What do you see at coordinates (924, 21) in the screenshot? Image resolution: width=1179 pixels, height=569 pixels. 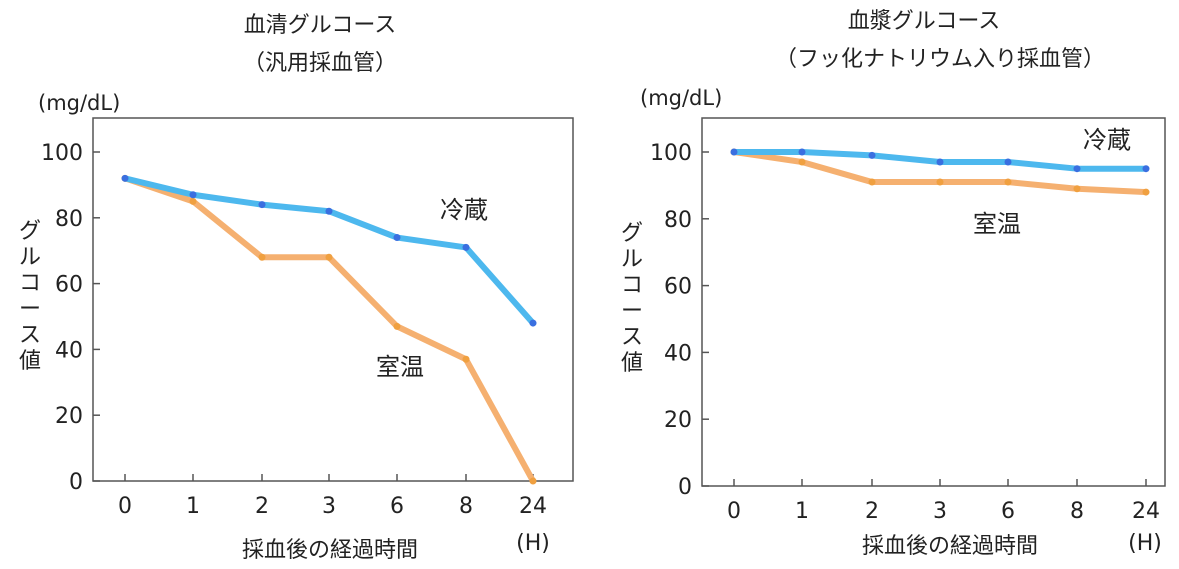 I see `chart-title: 血漿グルコース` at bounding box center [924, 21].